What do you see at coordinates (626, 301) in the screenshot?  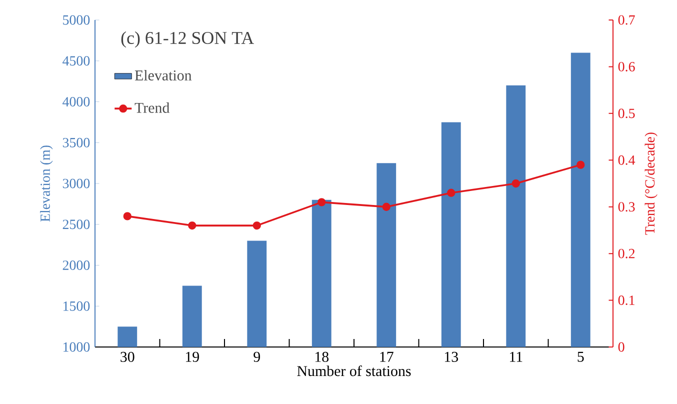 I see `y2-tick-label: 0.1` at bounding box center [626, 301].